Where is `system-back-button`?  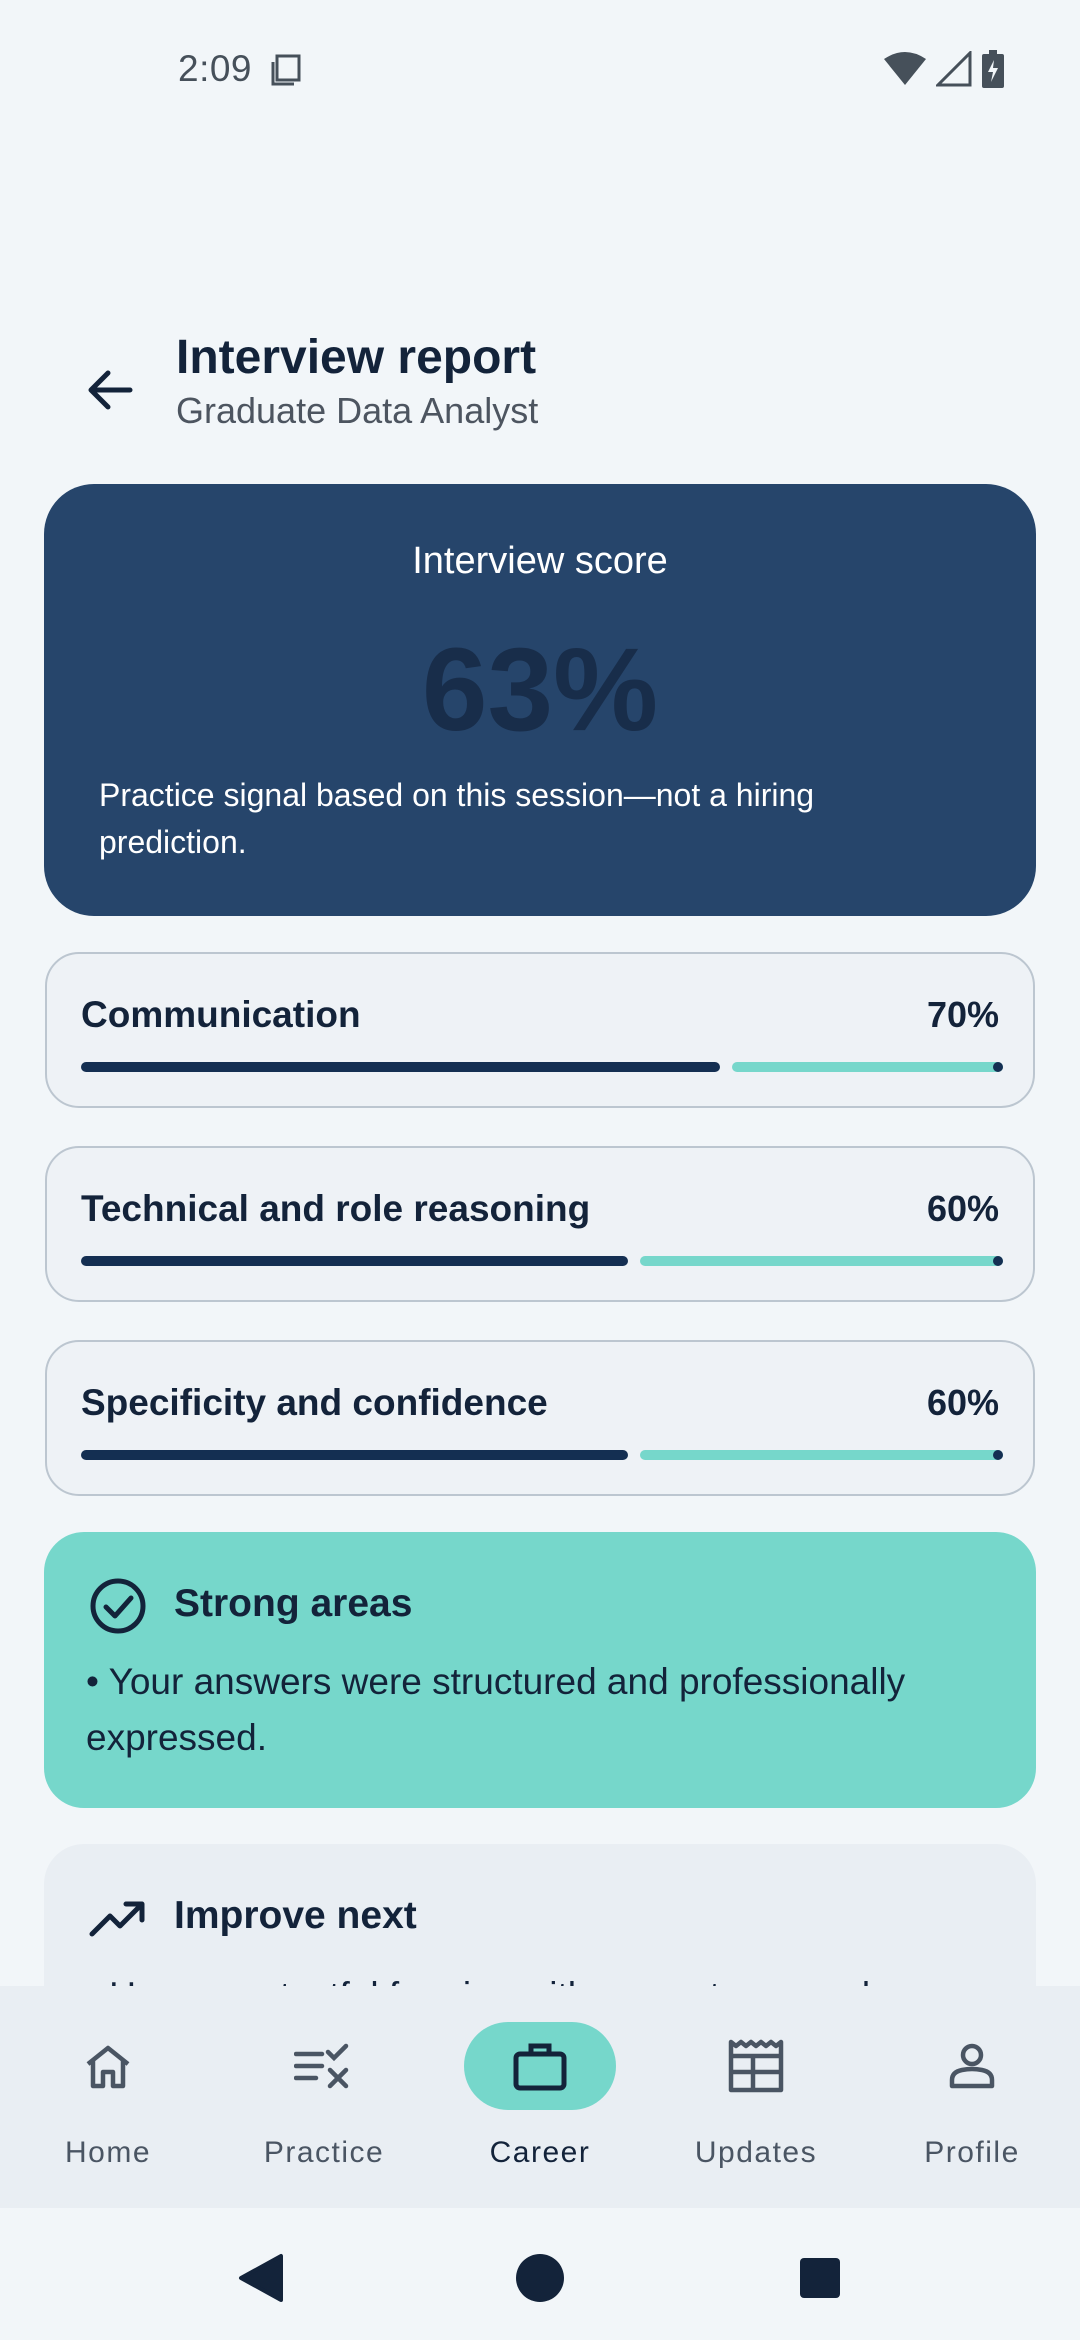 system-back-button is located at coordinates (260, 2278).